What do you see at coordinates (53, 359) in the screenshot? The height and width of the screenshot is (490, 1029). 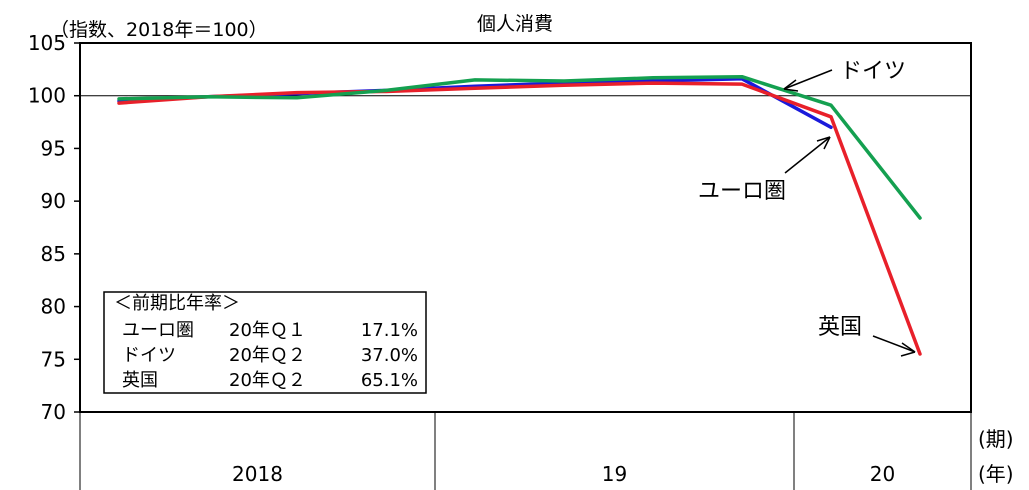 I see `y-tick-label: 75` at bounding box center [53, 359].